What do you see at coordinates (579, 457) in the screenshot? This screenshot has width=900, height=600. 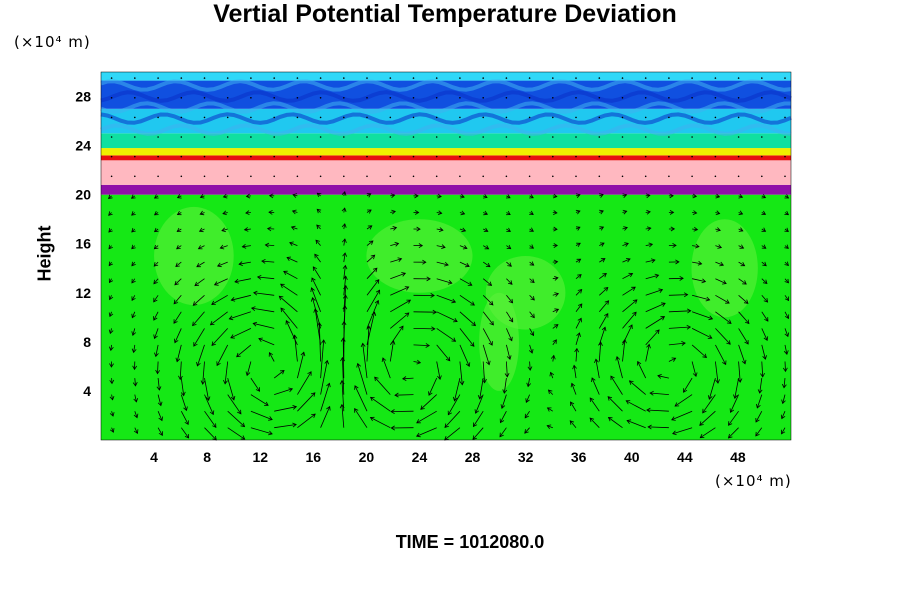 I see `x-tick-label-36: 36` at bounding box center [579, 457].